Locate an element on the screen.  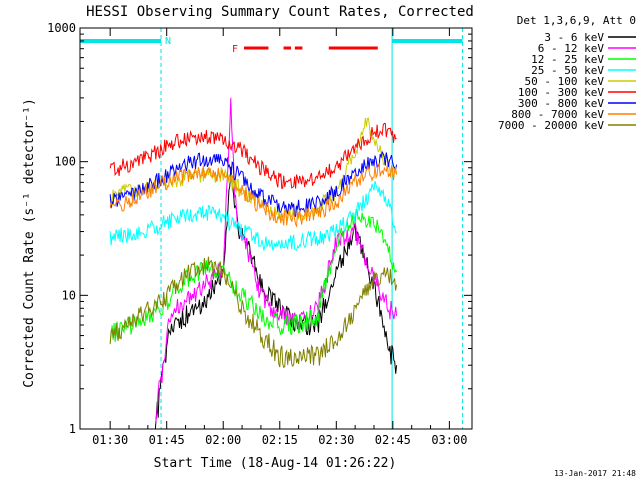
legend-label-5: 100 - 300 keV is located at coordinates (561, 92).